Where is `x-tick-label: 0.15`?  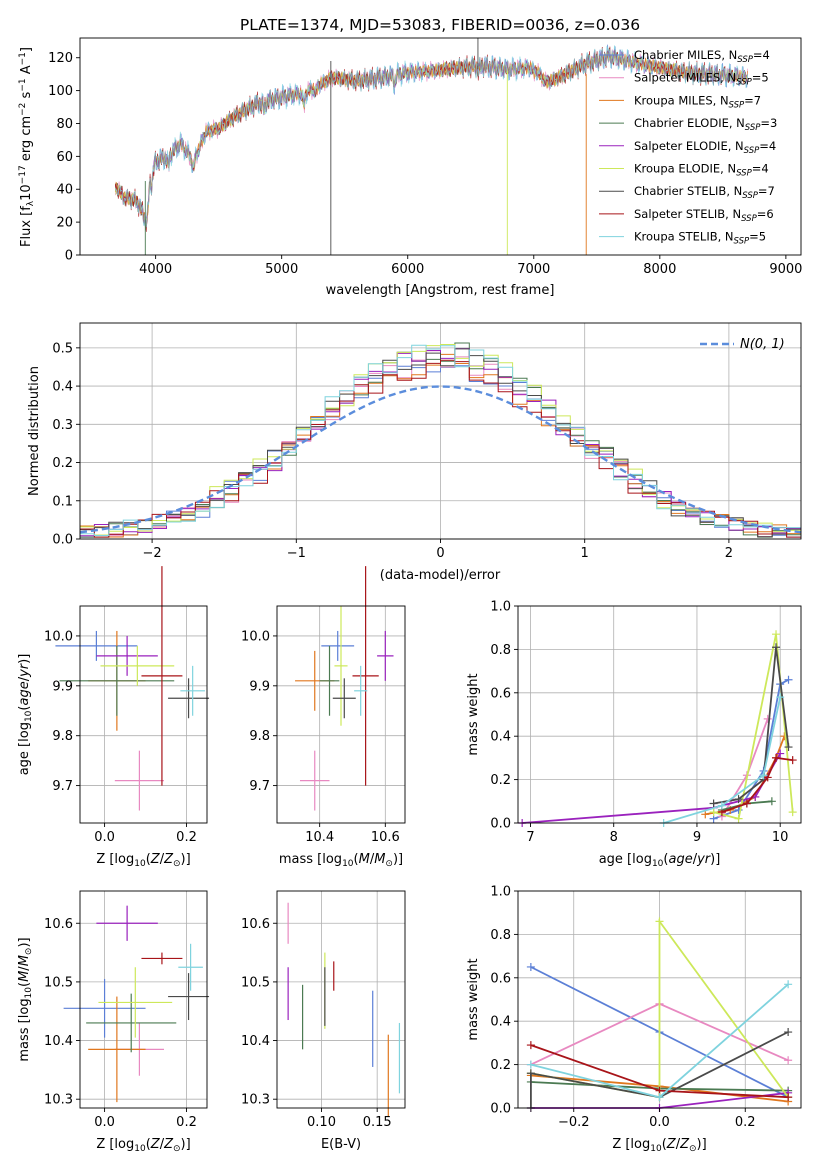 x-tick-label: 0.15 is located at coordinates (377, 1122).